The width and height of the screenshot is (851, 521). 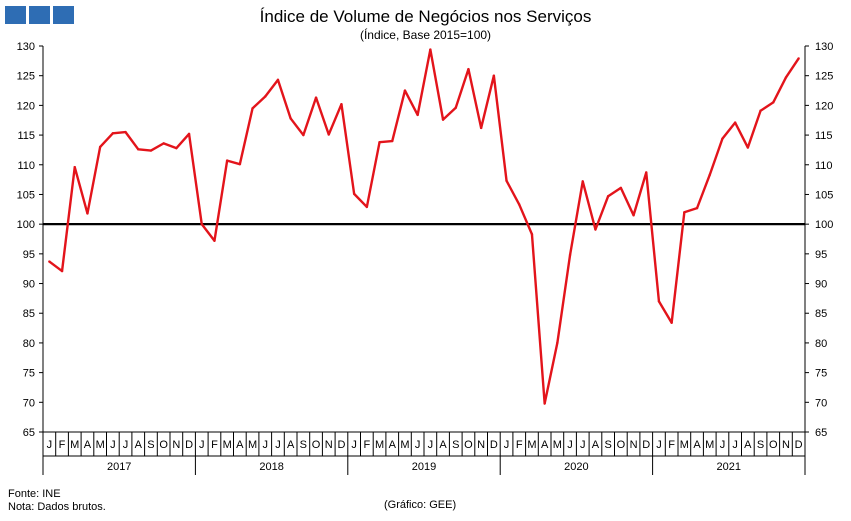 What do you see at coordinates (824, 136) in the screenshot?
I see `y-tick-label-right: 115` at bounding box center [824, 136].